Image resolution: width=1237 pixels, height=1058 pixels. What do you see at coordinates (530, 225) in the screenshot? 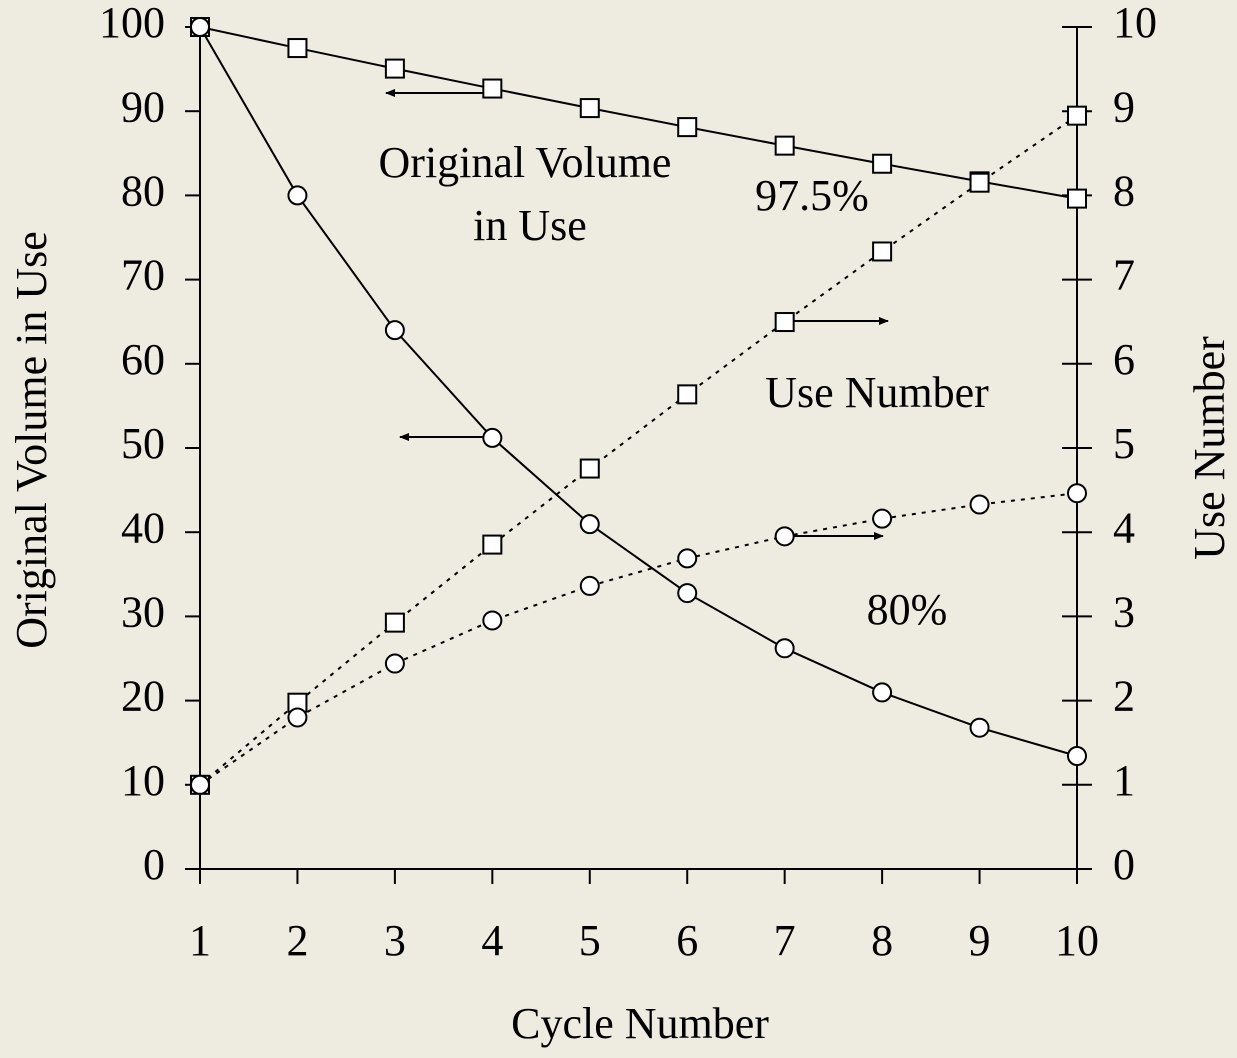
I see `annotation: in Use` at bounding box center [530, 225].